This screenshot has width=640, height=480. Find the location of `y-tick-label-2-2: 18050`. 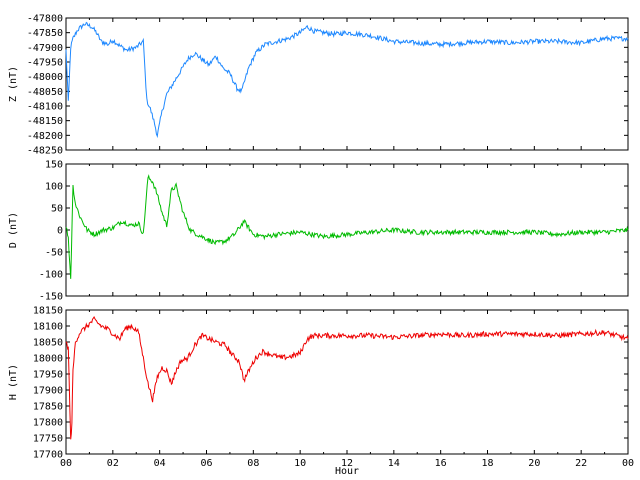

y-tick-label-2-2: 18050 is located at coordinates (48, 343).